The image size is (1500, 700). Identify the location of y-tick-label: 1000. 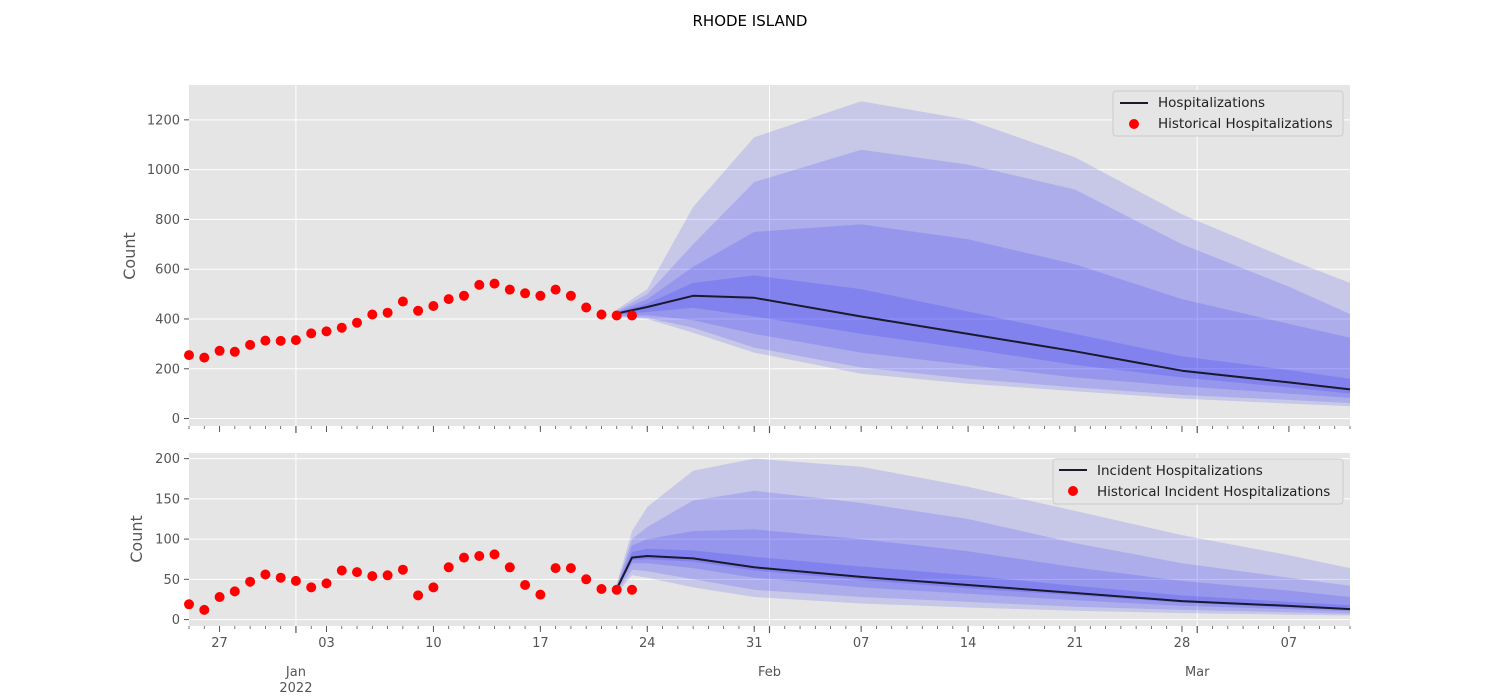
(163, 170).